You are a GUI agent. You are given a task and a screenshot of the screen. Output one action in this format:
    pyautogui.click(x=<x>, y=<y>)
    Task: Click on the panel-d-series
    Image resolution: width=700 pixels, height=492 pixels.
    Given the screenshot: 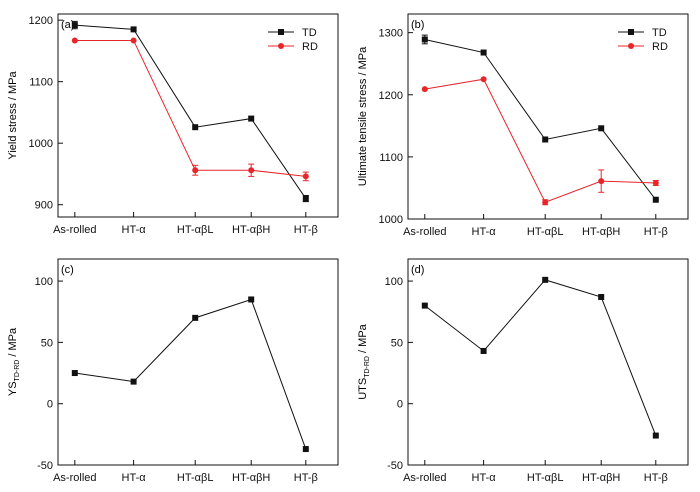 What is the action you would take?
    pyautogui.click(x=540, y=357)
    